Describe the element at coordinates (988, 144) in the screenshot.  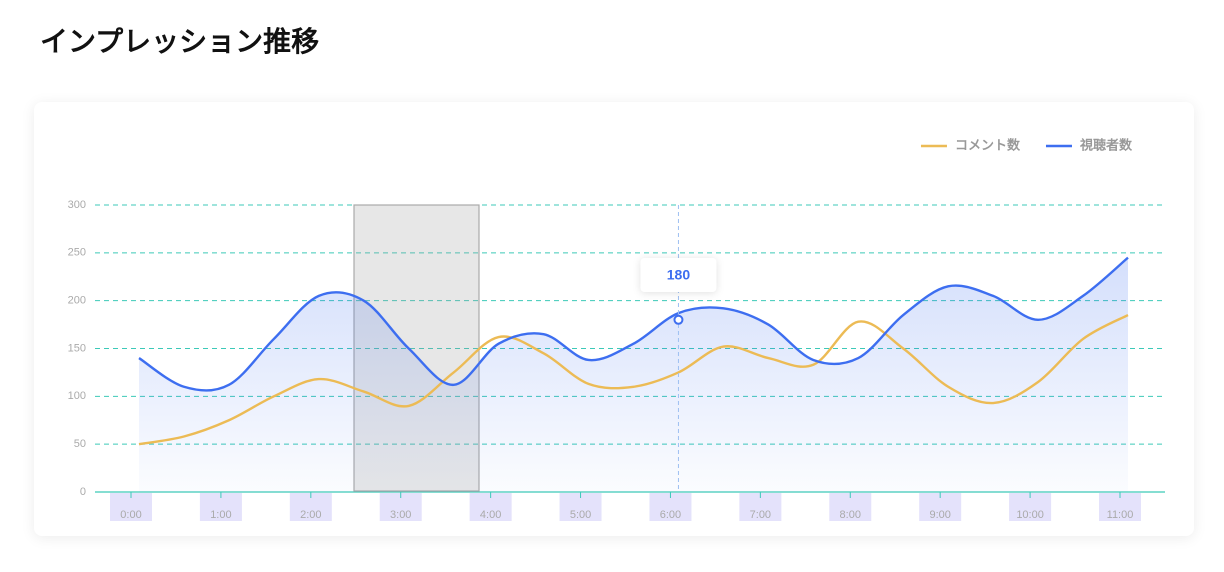
I see `legend-label: コメント数` at that location.